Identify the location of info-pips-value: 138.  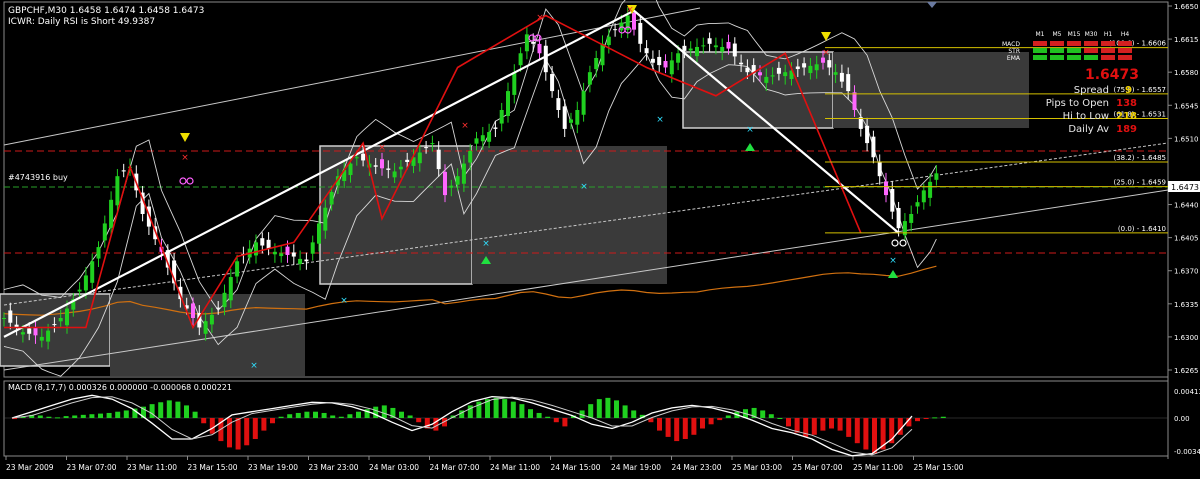
(1126, 103).